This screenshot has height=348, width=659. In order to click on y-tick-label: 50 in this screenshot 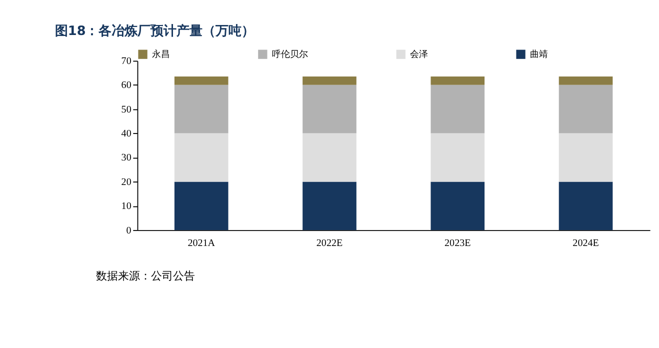, I will do `click(126, 110)`.